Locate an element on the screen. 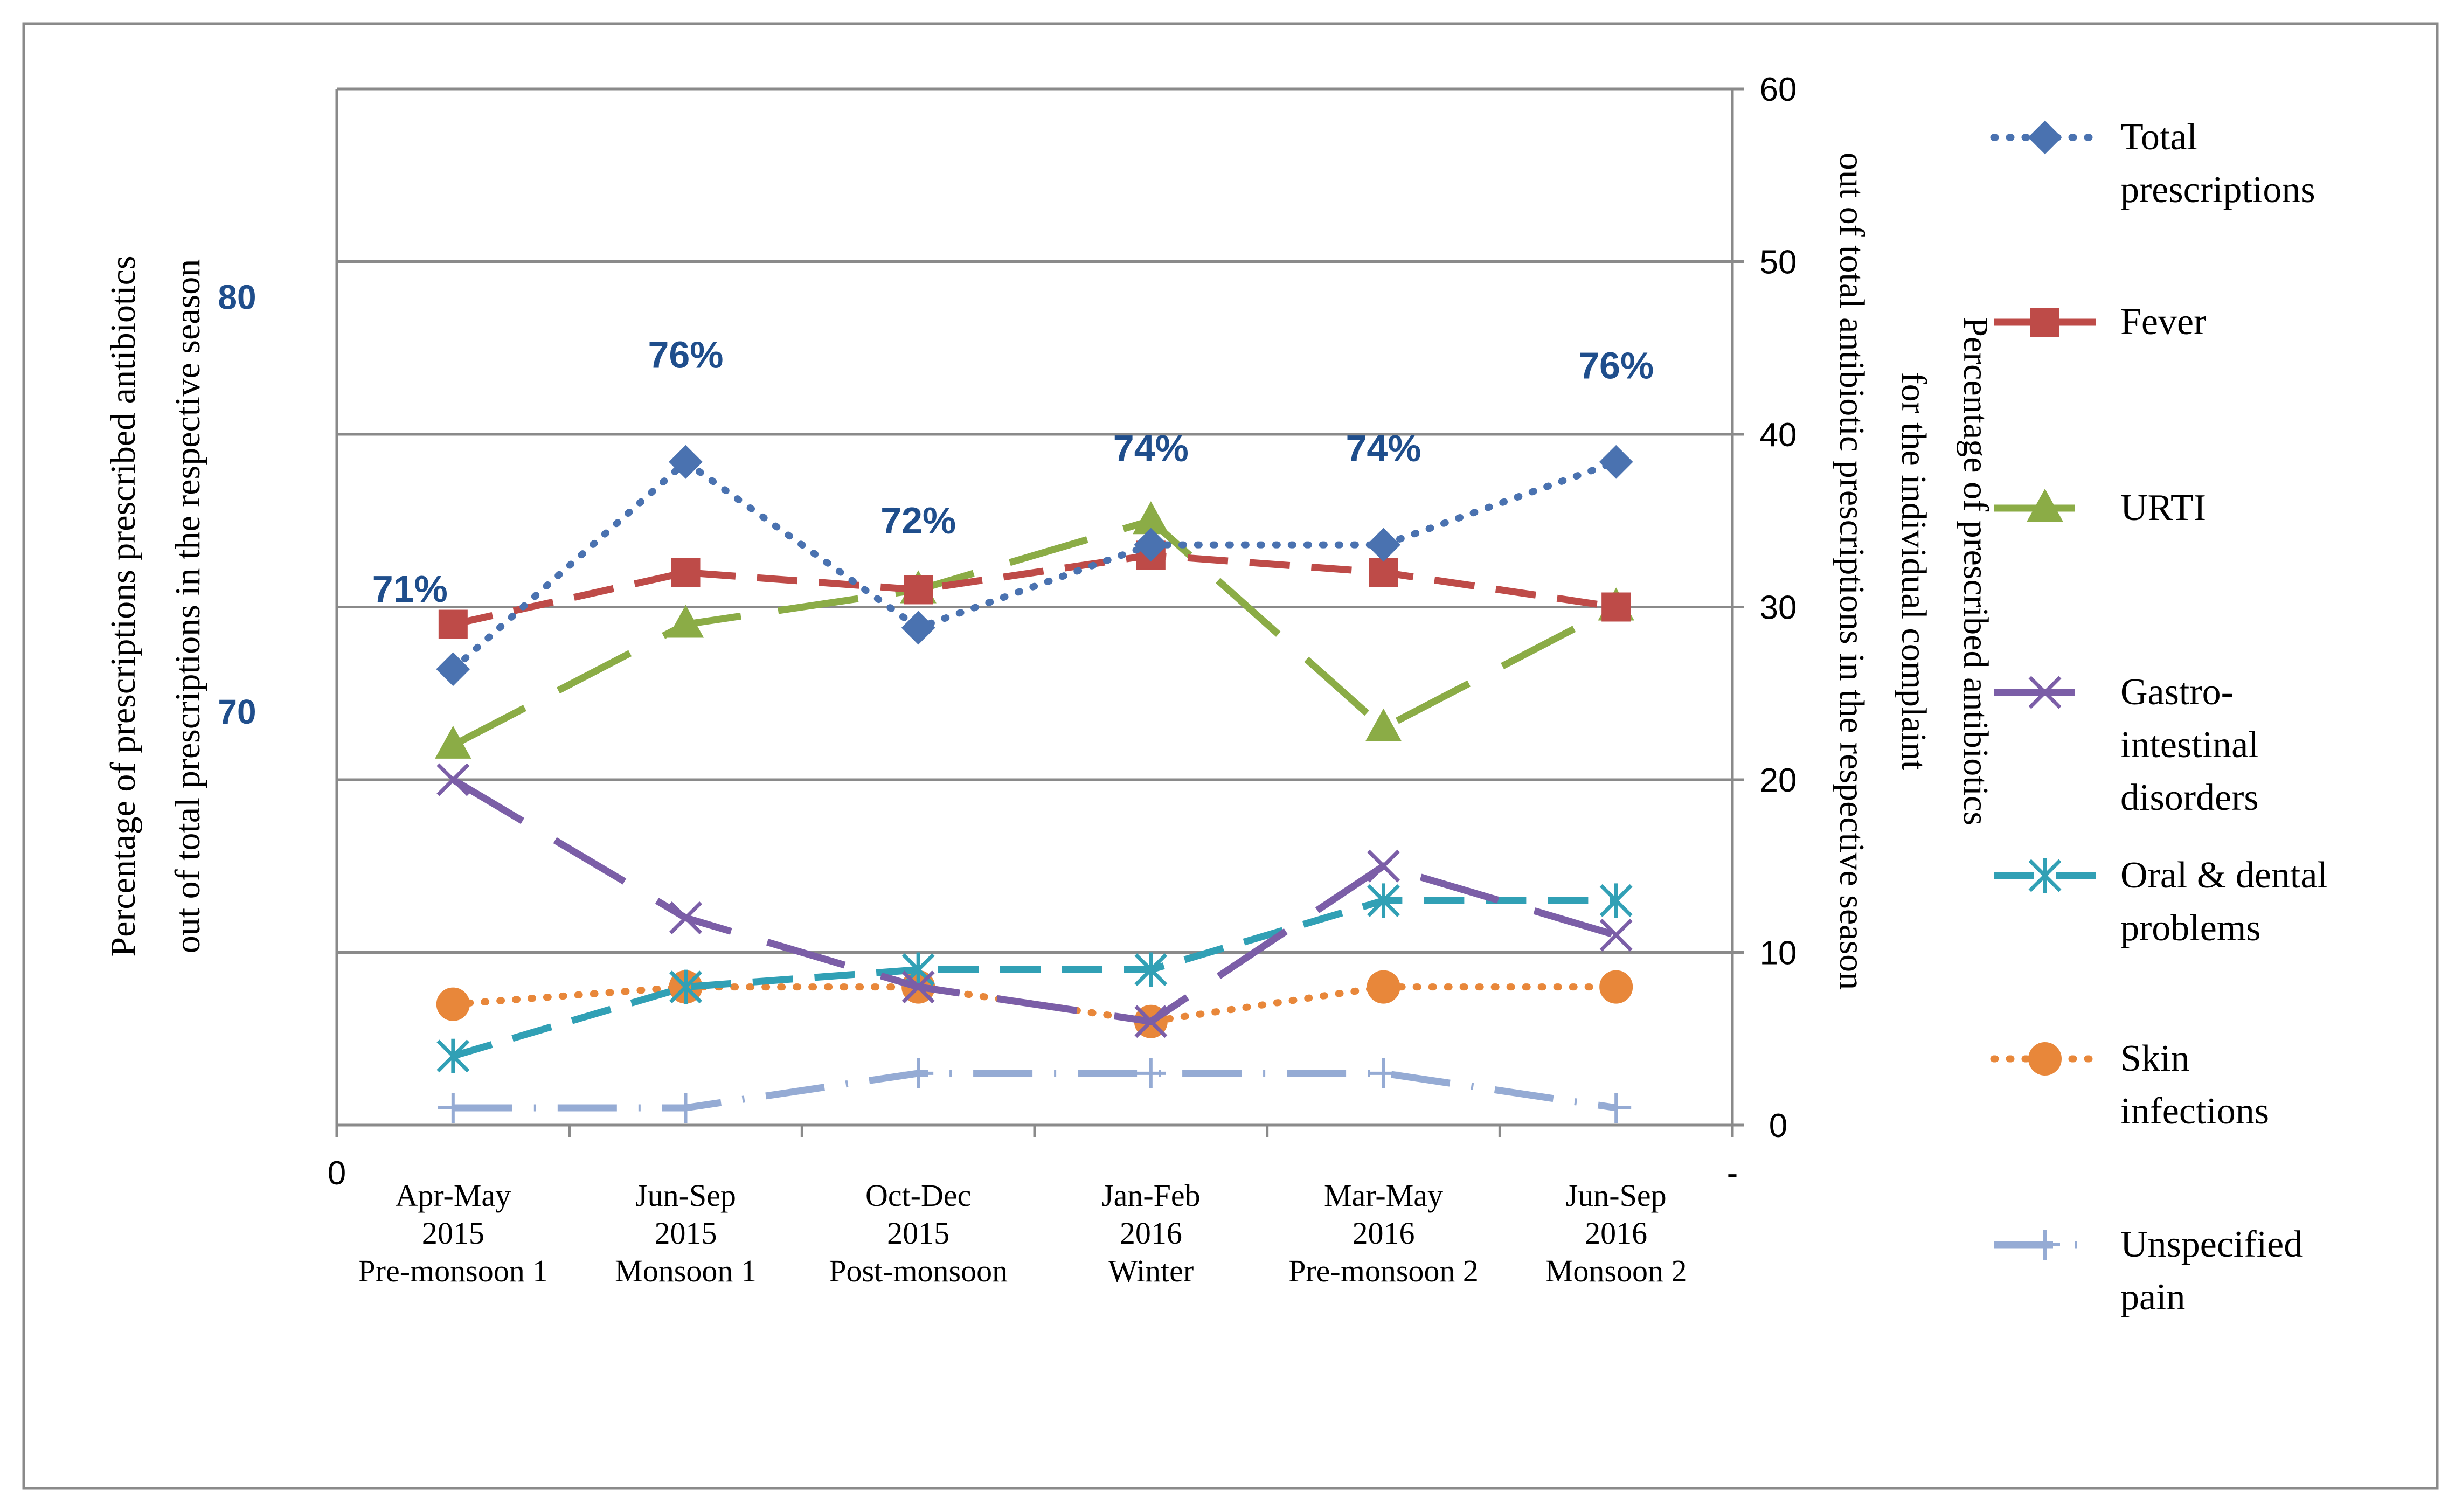 Image resolution: width=2462 pixels, height=1512 pixels. legend-label: Skin infections is located at coordinates (2194, 1085).